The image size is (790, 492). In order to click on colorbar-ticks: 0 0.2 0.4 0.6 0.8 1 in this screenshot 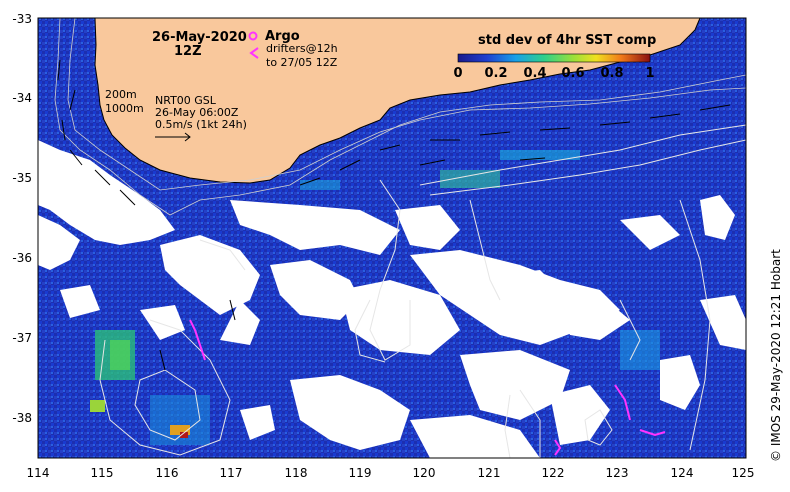, I will do `click(553, 73)`.